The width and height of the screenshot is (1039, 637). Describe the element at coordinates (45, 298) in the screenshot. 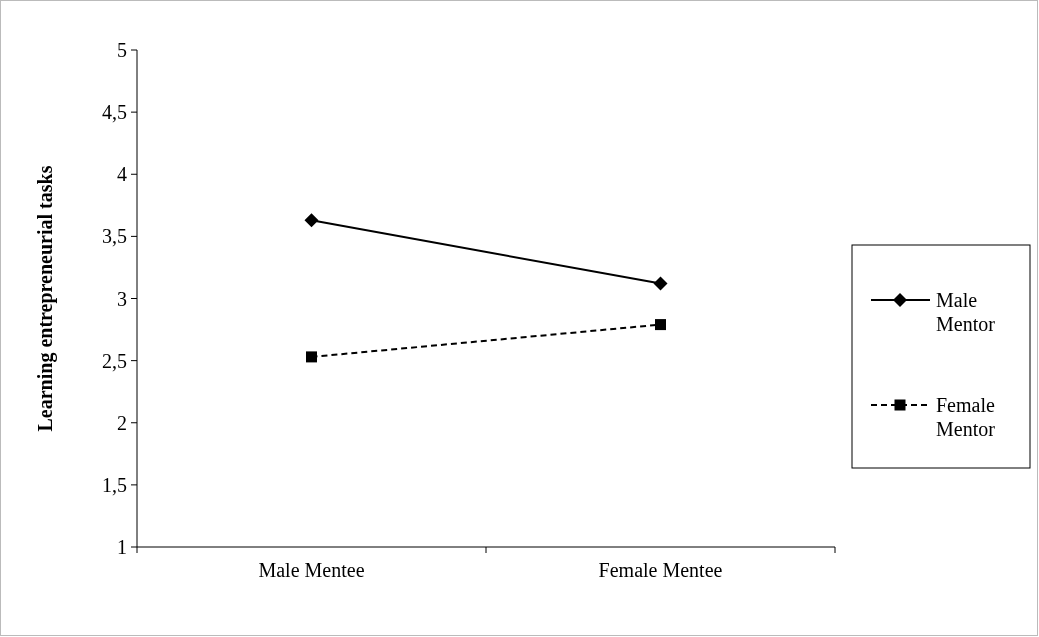

I see `y-axis-title: Learning entrepreneurial tasks` at that location.